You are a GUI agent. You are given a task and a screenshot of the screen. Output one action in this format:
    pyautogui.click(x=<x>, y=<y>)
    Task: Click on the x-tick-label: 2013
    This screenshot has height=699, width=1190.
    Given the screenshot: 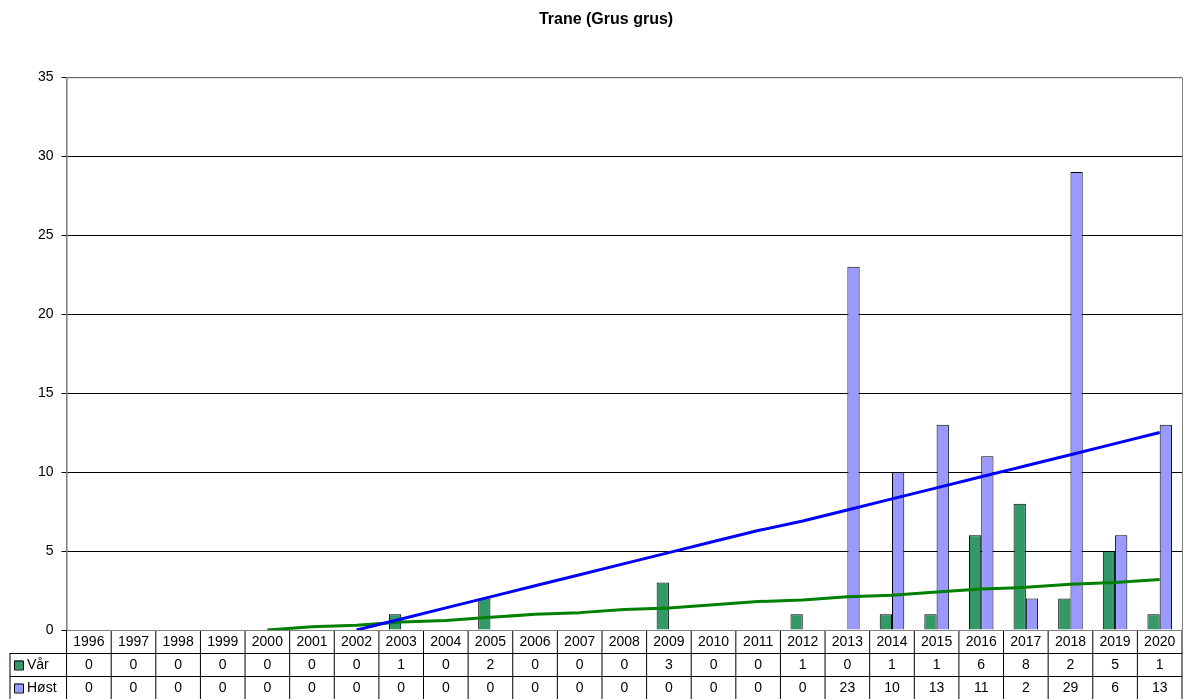 What is the action you would take?
    pyautogui.click(x=847, y=641)
    